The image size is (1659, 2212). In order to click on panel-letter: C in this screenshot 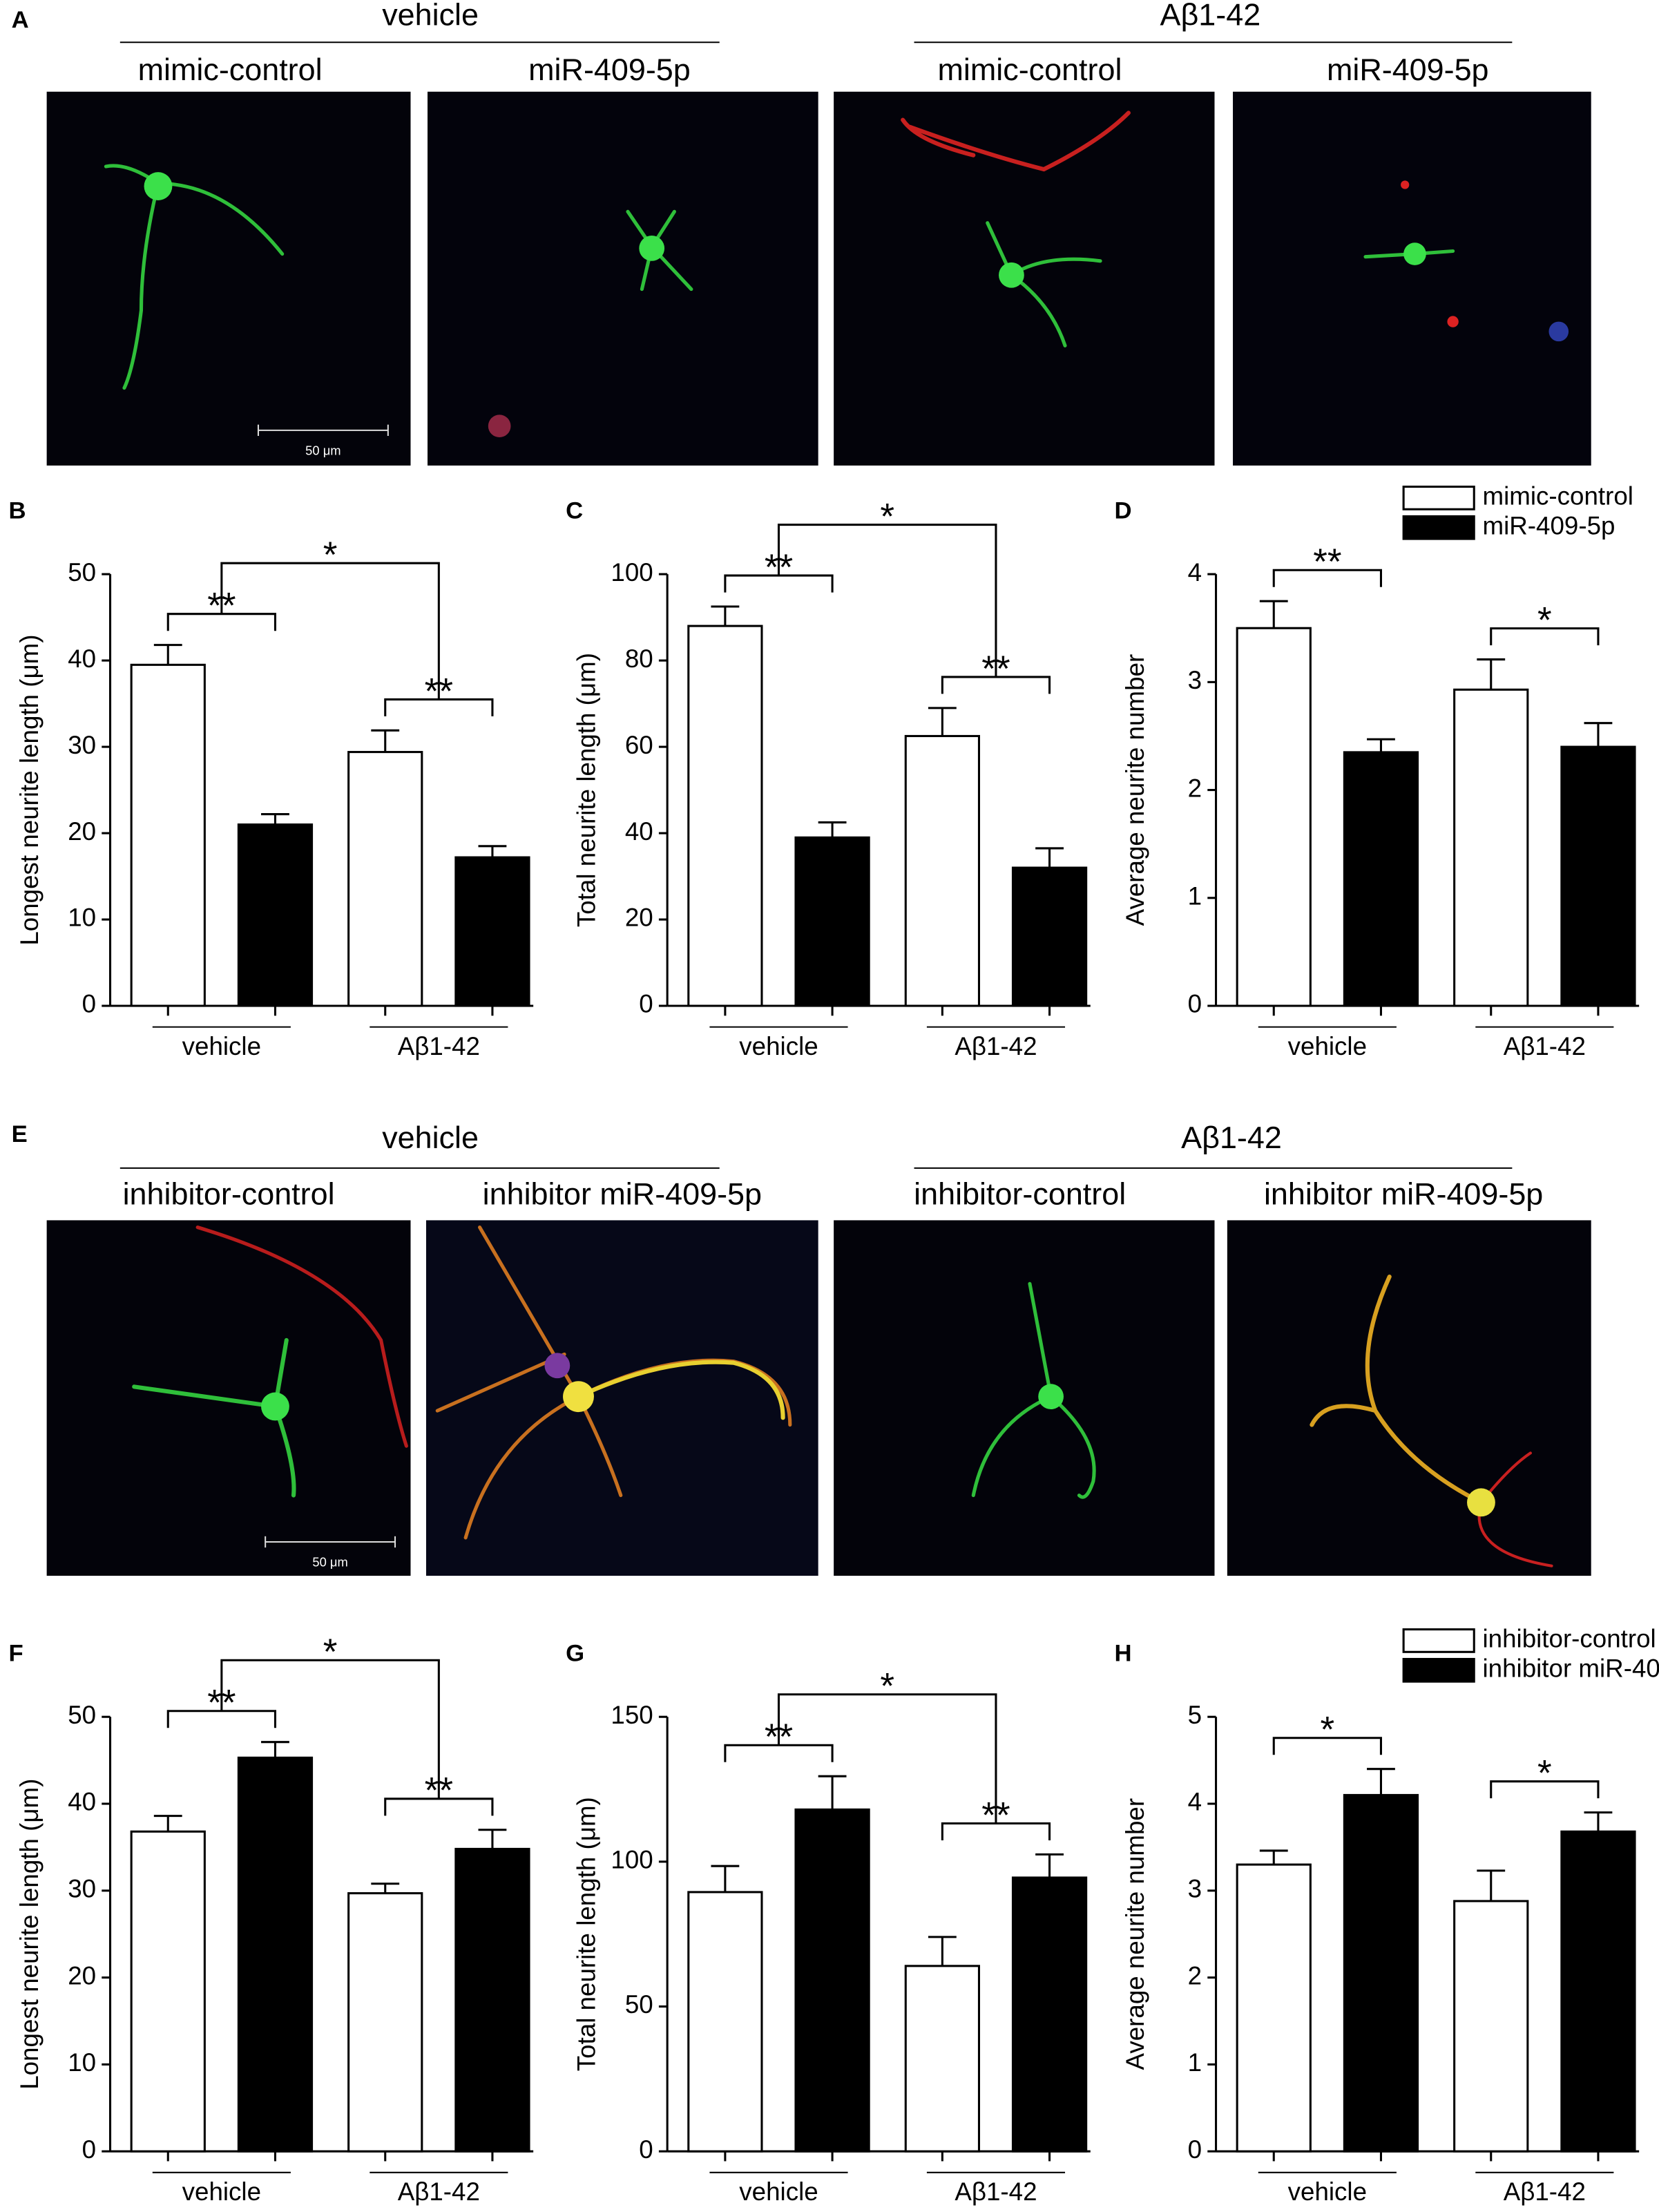, I will do `click(574, 510)`.